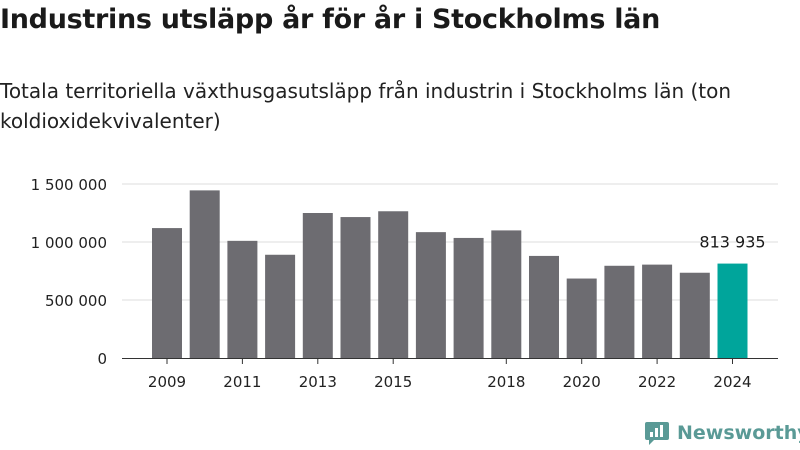  Describe the element at coordinates (318, 382) in the screenshot. I see `x-tick-label: 2013` at that location.